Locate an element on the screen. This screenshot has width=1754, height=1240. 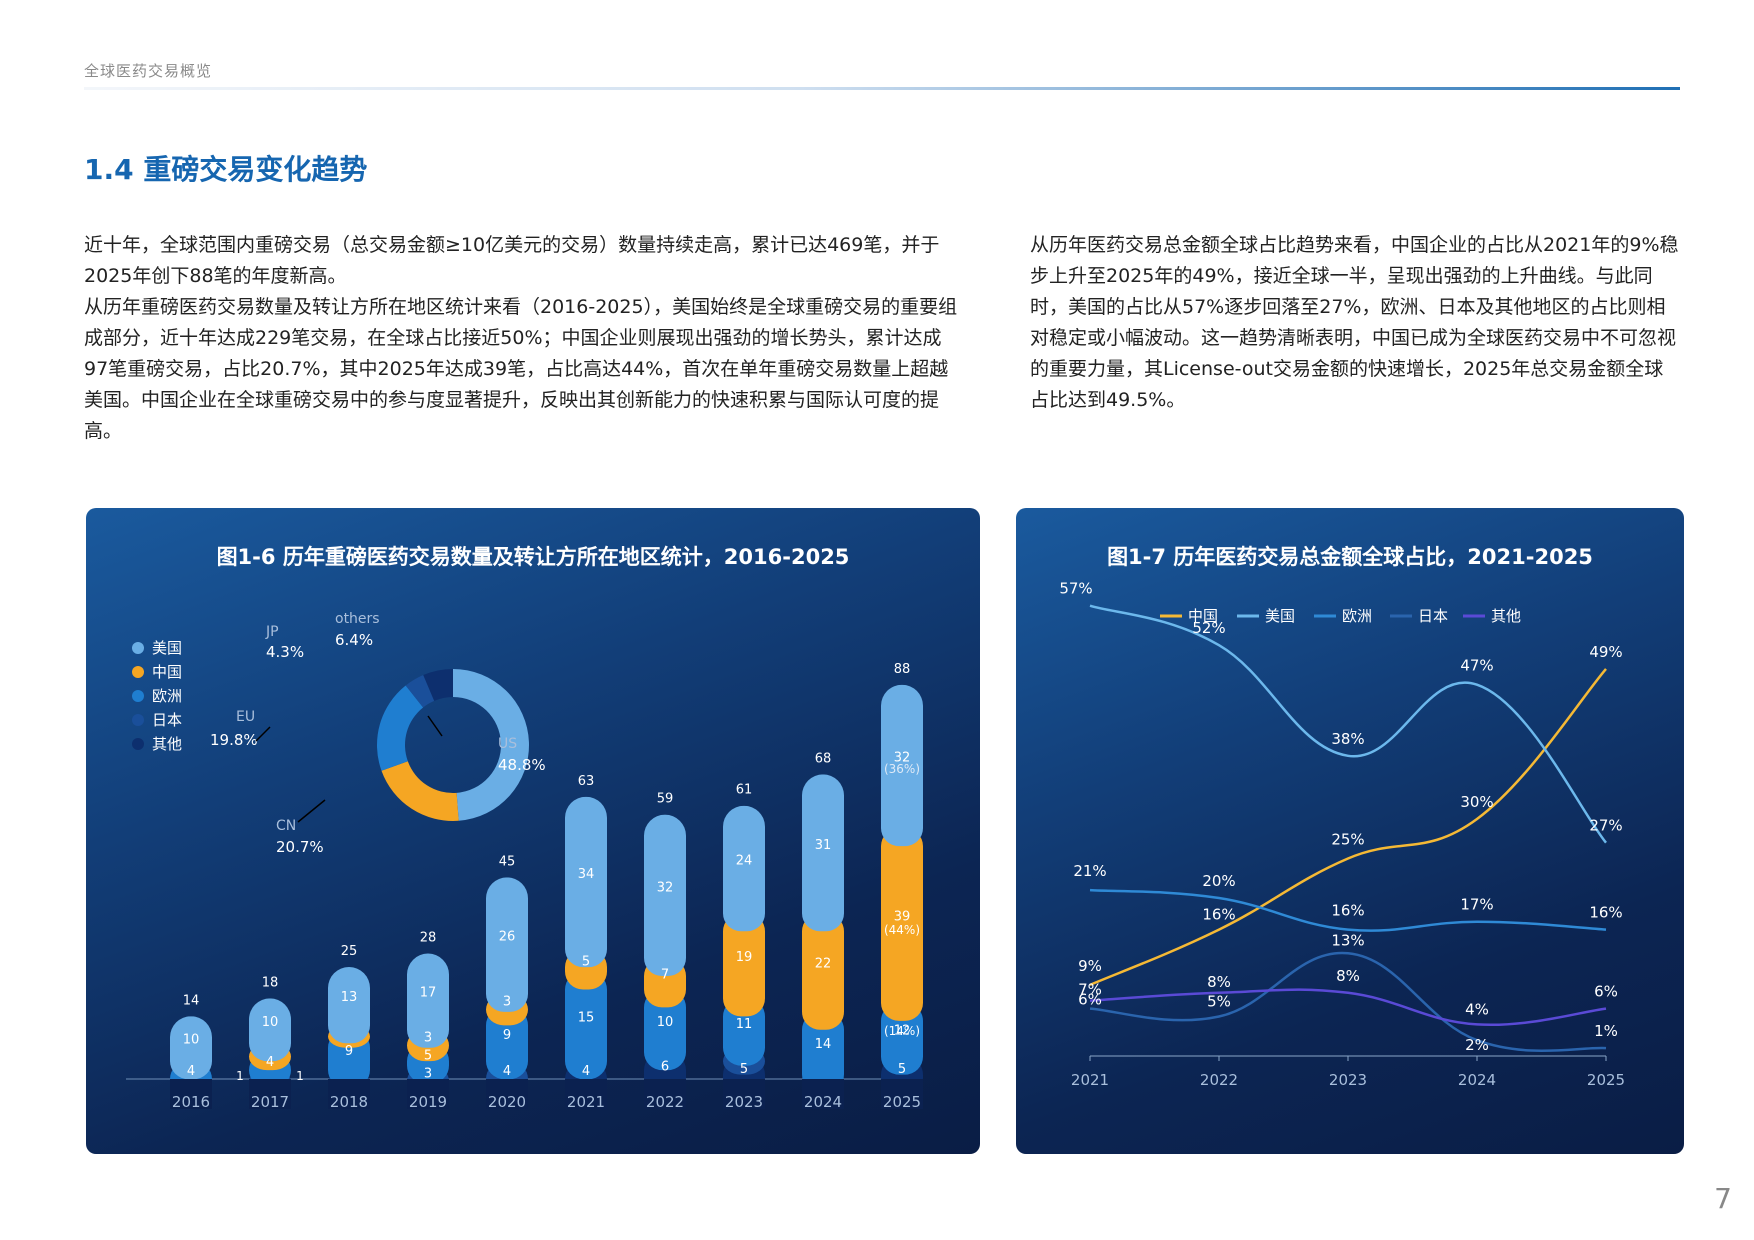
bar-x-tick-2024: 2024 is located at coordinates (823, 1102).